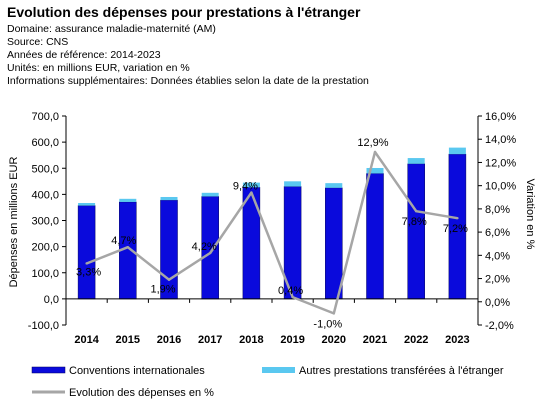  What do you see at coordinates (45, 143) in the screenshot?
I see `y-tick-label: 600,0` at bounding box center [45, 143].